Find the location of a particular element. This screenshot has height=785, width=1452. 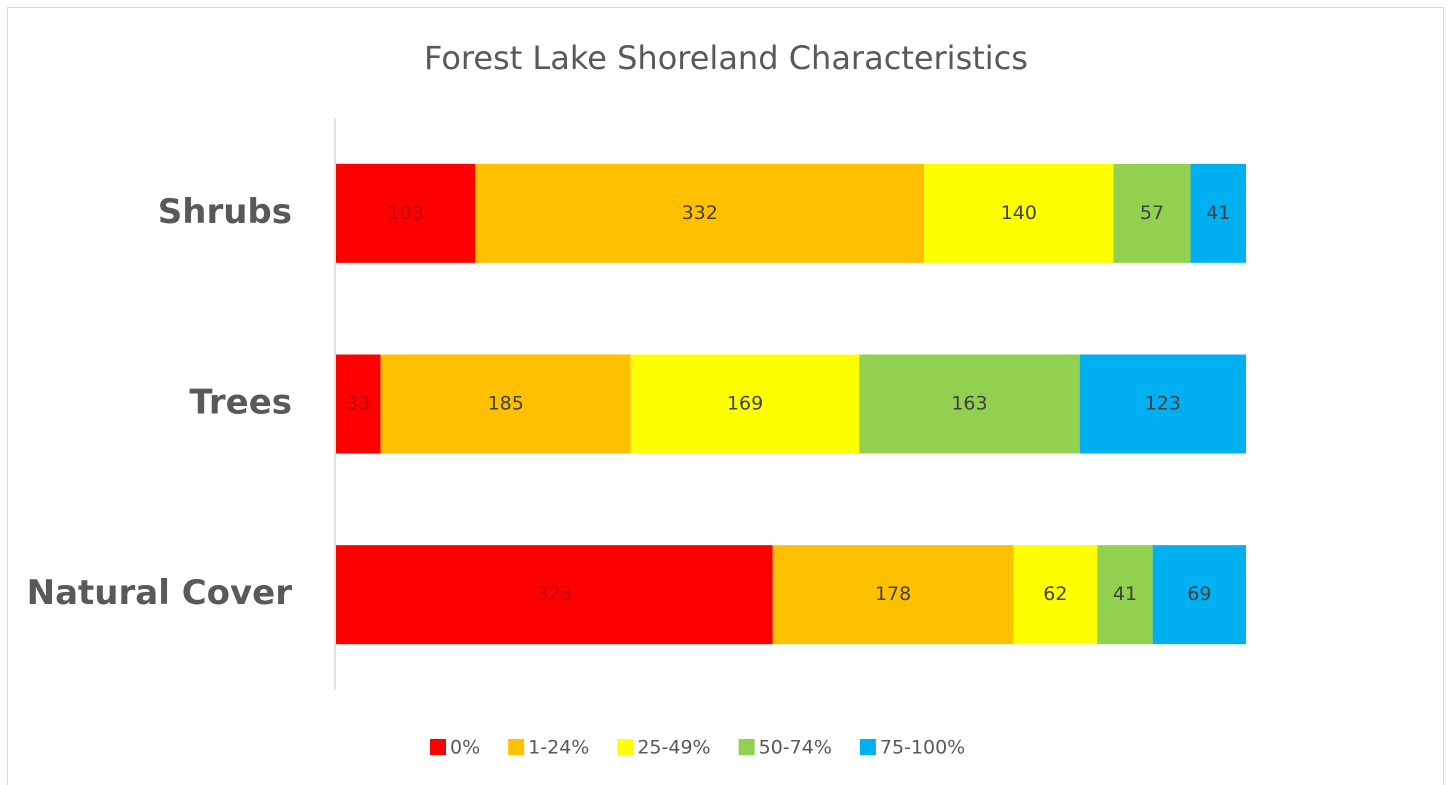

legend-label: 25-49% is located at coordinates (673, 748).